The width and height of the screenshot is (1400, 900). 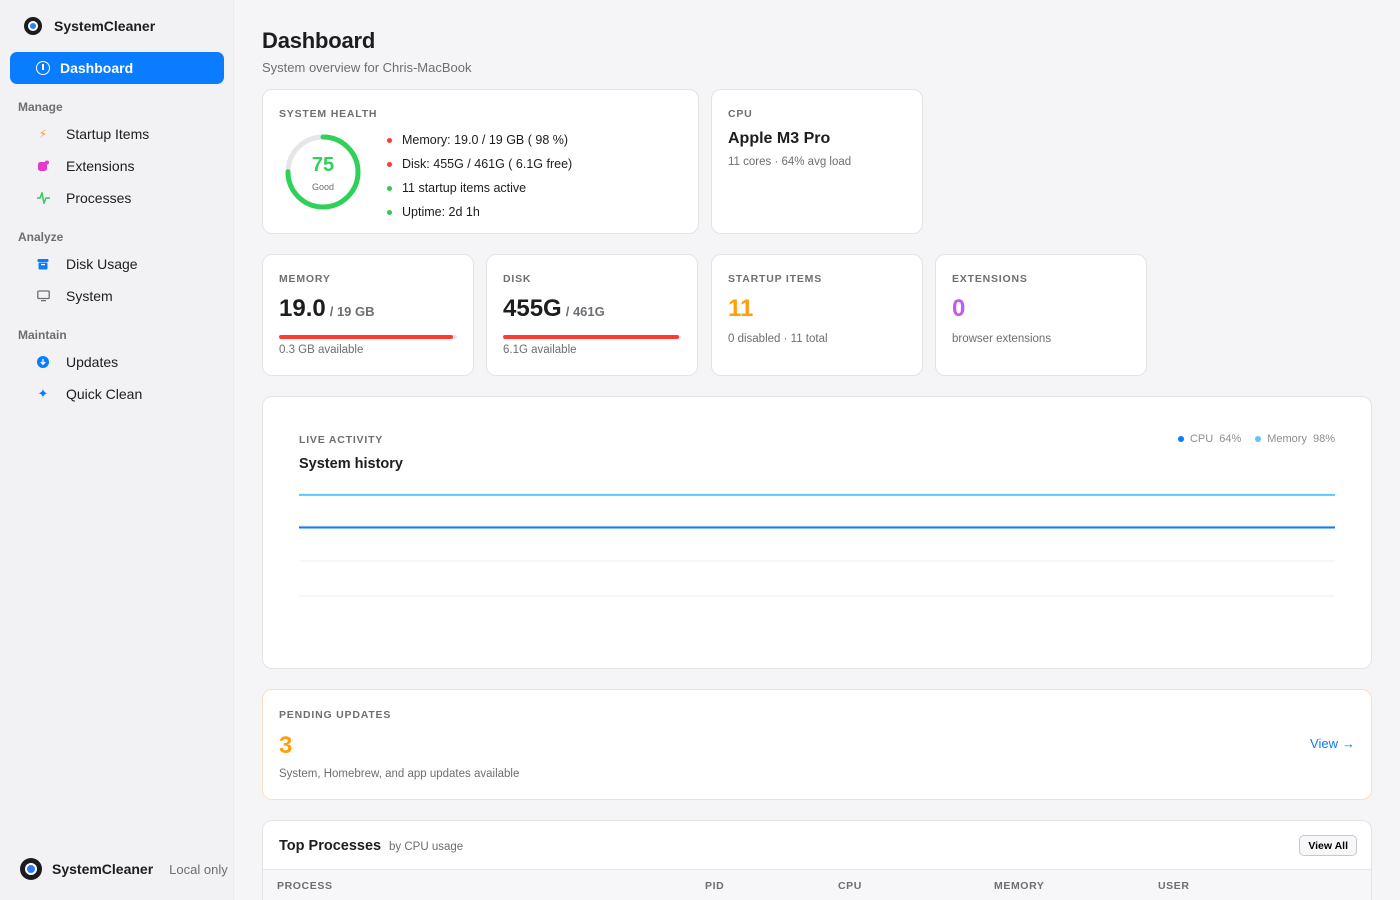 What do you see at coordinates (104, 394) in the screenshot?
I see `sidebar-item-label: Quick Clean` at bounding box center [104, 394].